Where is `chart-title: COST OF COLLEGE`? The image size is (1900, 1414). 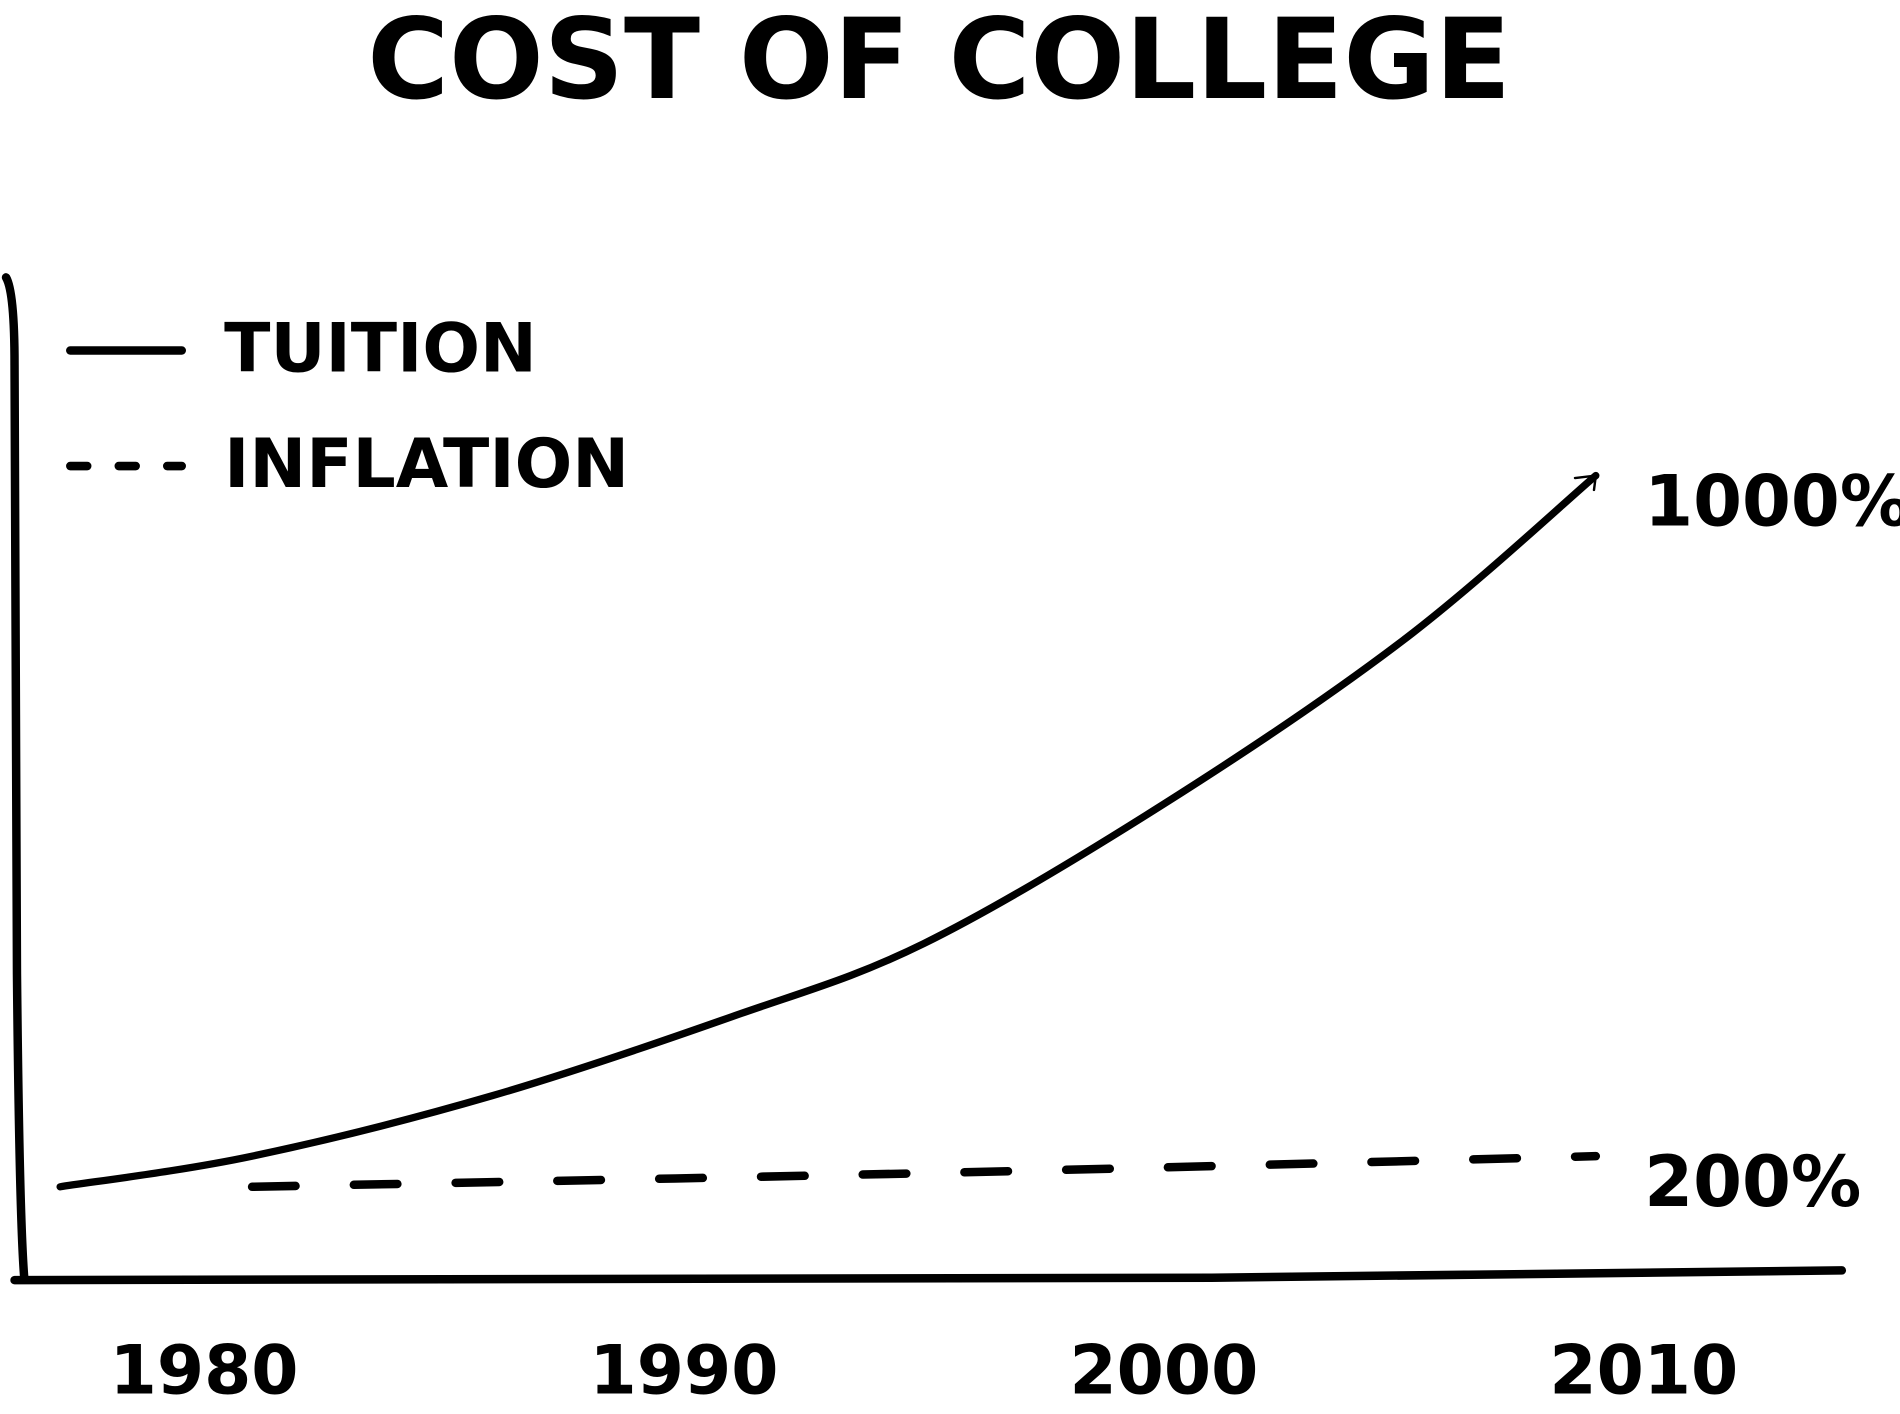
chart-title: COST OF COLLEGE is located at coordinates (939, 62).